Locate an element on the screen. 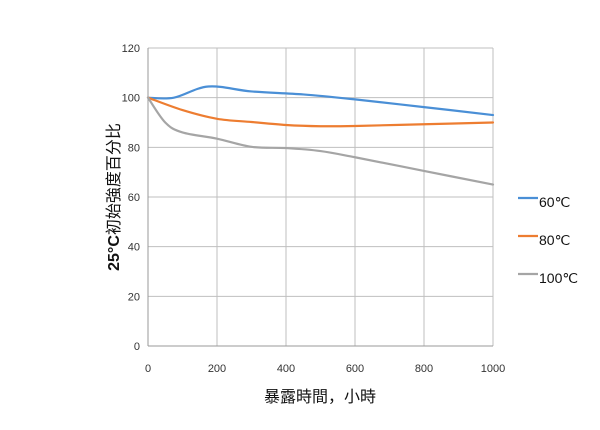 The width and height of the screenshot is (600, 430). x-tick-label: 800 is located at coordinates (424, 369).